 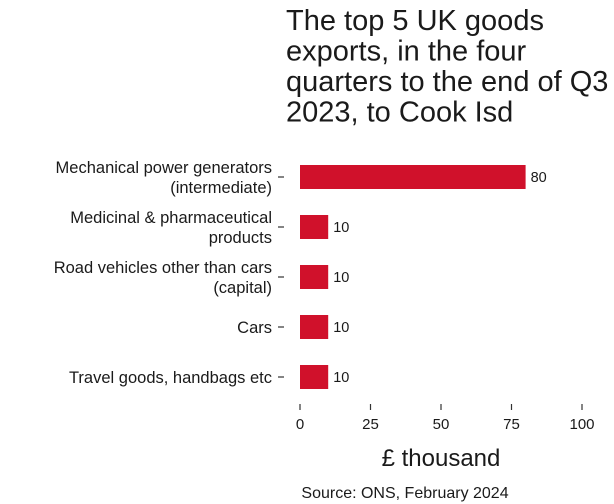 What do you see at coordinates (441, 424) in the screenshot?
I see `x-tick-label: 50` at bounding box center [441, 424].